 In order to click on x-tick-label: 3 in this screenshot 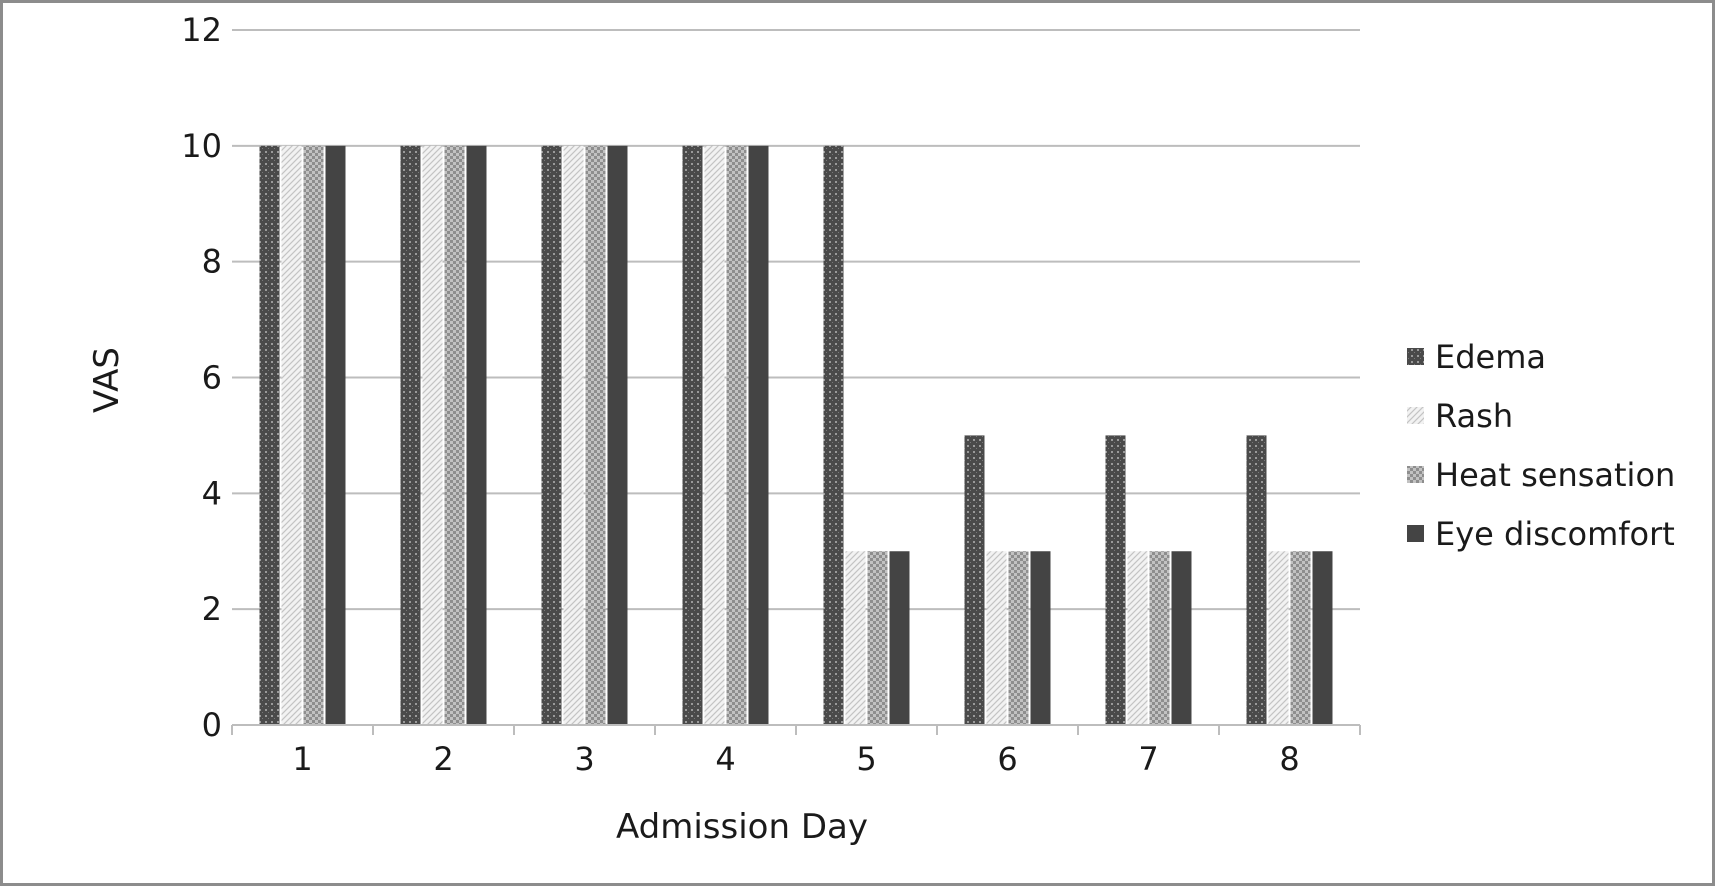, I will do `click(584, 759)`.